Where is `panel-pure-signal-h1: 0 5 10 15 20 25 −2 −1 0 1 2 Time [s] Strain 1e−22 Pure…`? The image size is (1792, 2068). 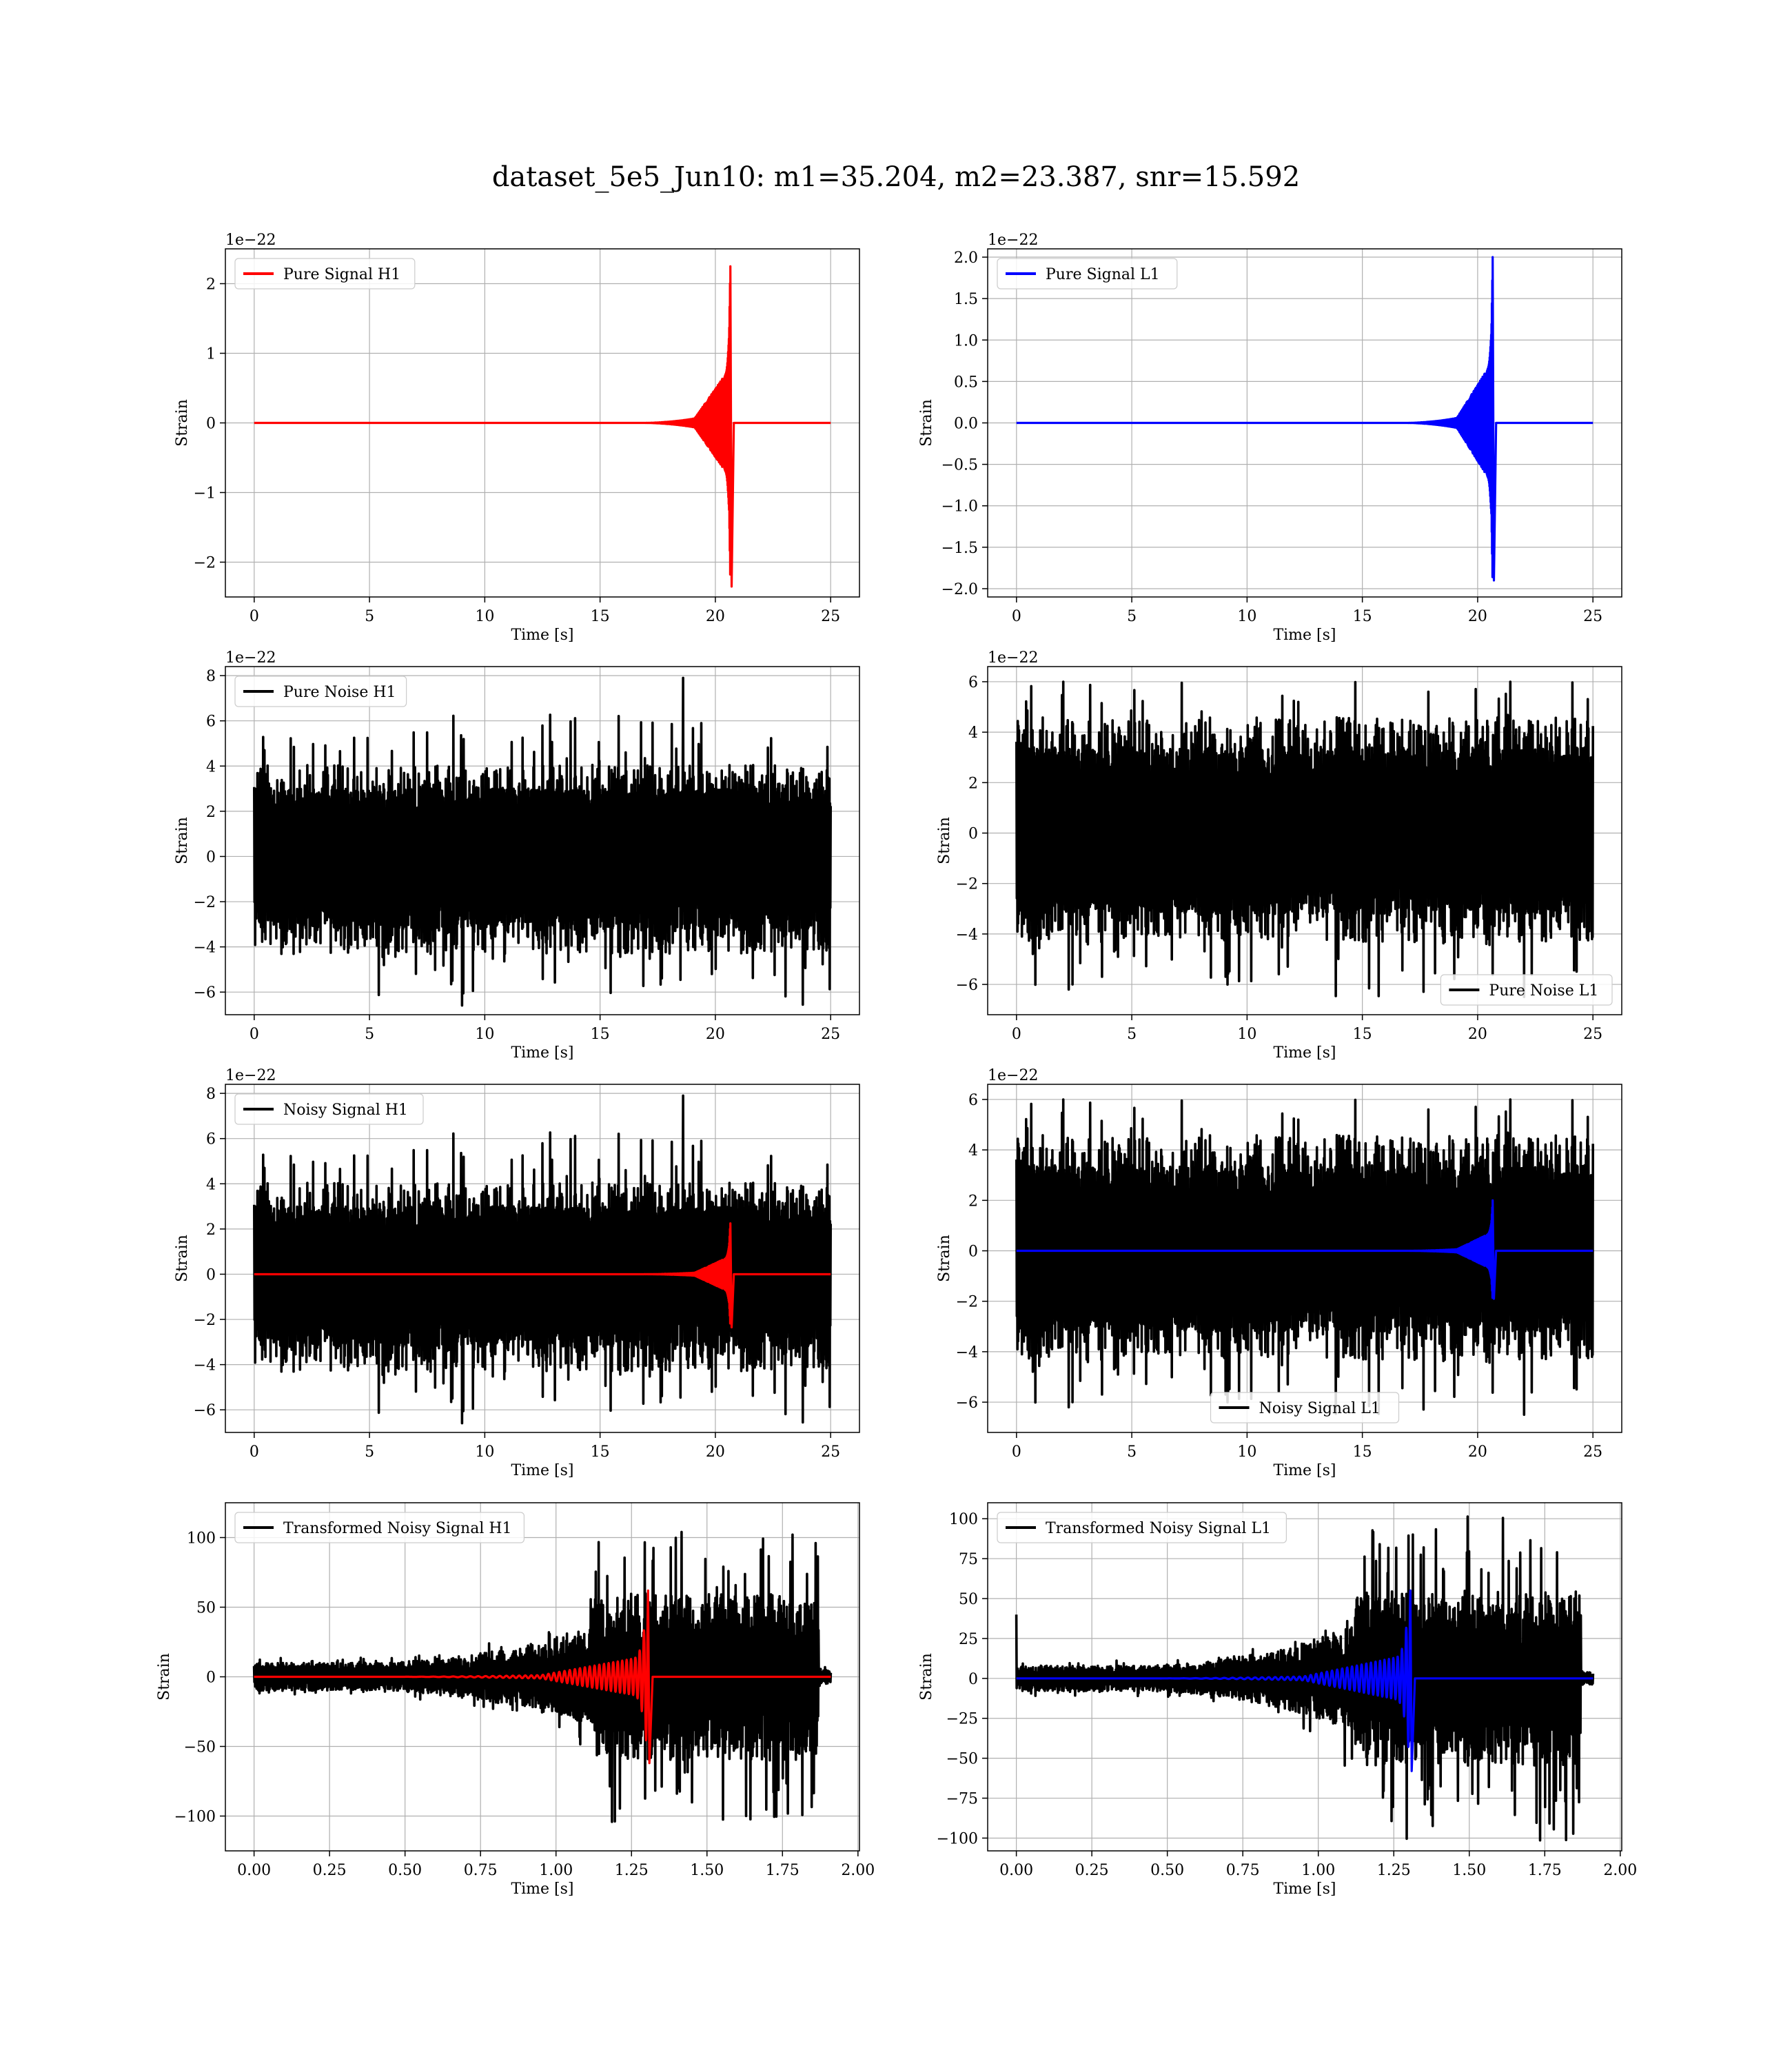
panel-pure-signal-h1: 0 5 10 15 20 25 −2 −1 0 1 2 Time [s] Strain 1e−22 Pure… is located at coordinates (517, 438).